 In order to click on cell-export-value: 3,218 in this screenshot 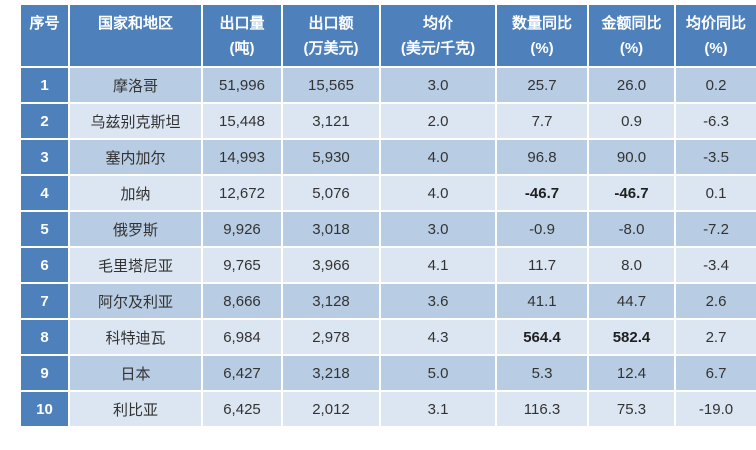, I will do `click(331, 373)`.